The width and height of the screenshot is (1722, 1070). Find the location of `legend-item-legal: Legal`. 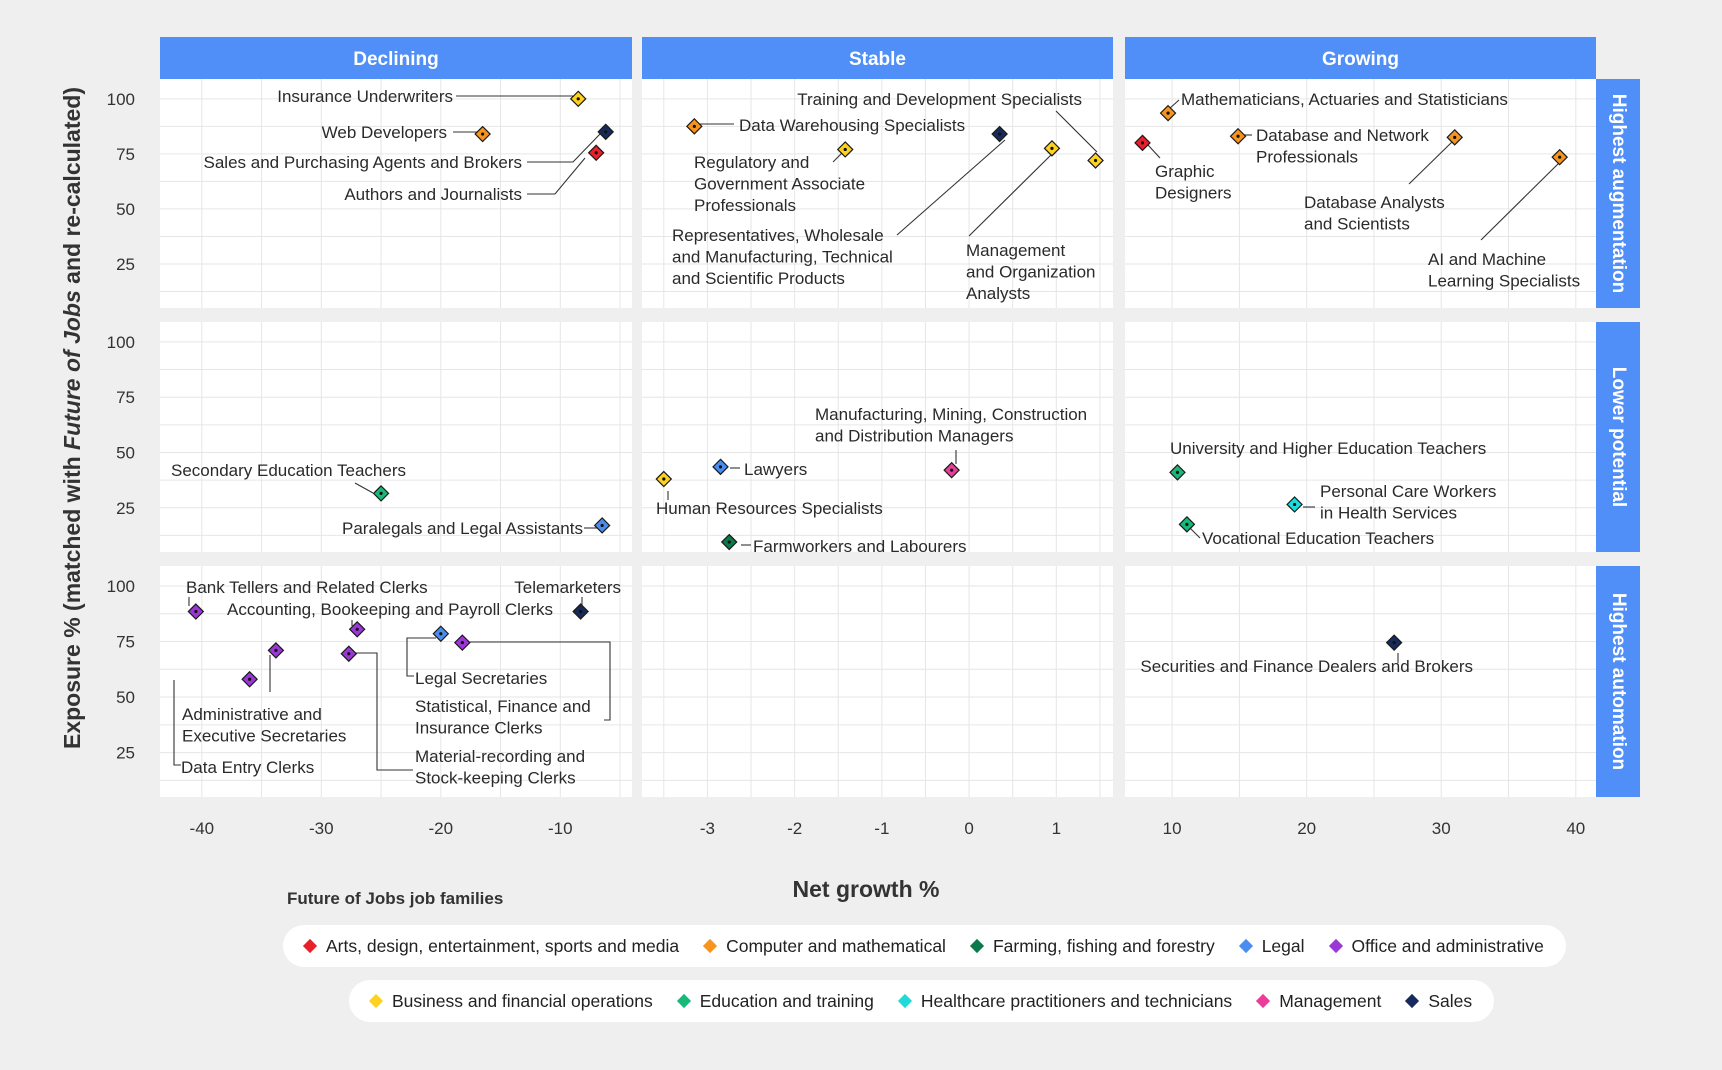

legend-item-legal: Legal is located at coordinates (1271, 946).